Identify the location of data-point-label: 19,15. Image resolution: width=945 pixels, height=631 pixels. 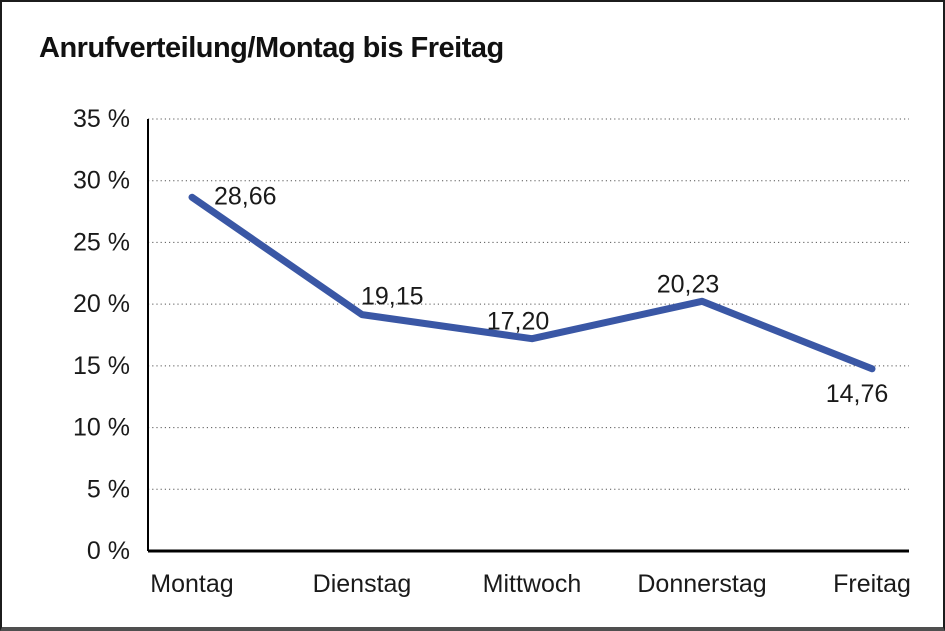
(392, 297).